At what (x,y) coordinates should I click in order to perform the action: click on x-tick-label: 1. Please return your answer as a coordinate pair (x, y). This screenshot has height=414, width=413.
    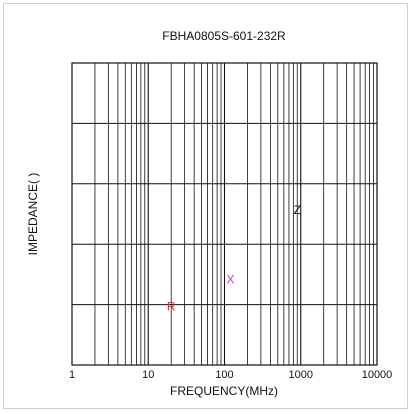
    Looking at the image, I should click on (72, 375).